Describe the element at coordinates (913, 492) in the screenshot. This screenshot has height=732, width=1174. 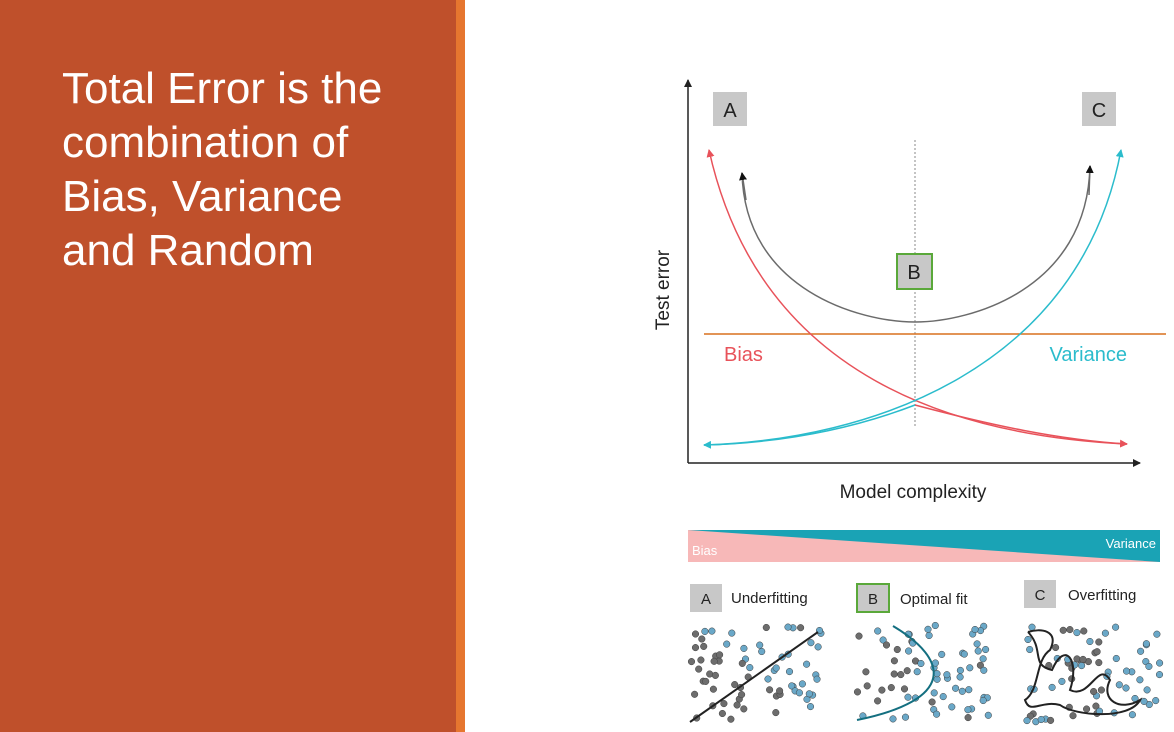
I see `x-axis-label: Model complexity` at that location.